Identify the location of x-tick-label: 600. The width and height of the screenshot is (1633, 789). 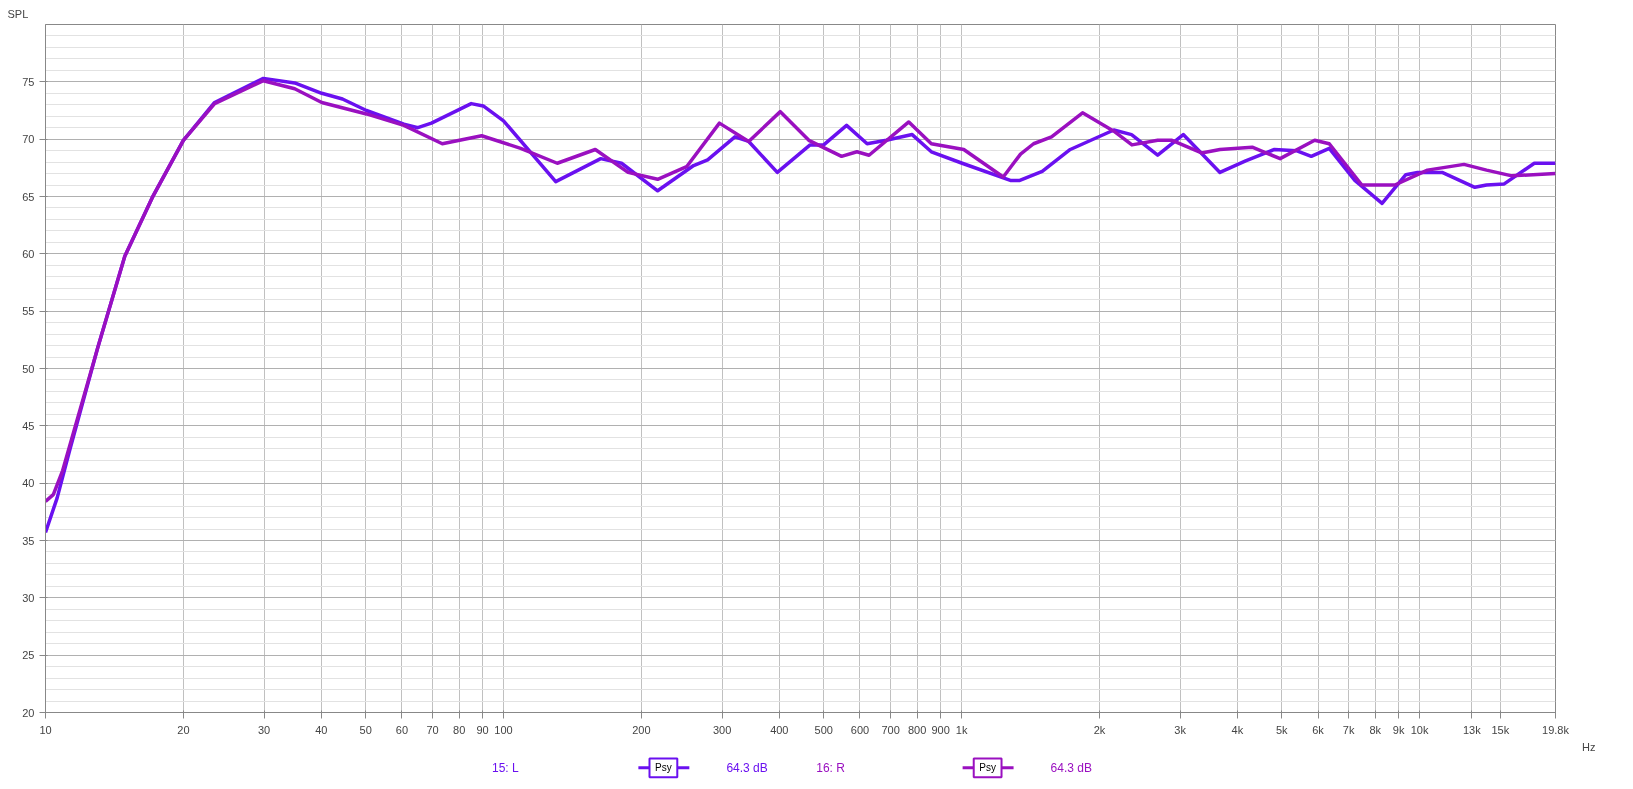
(860, 729).